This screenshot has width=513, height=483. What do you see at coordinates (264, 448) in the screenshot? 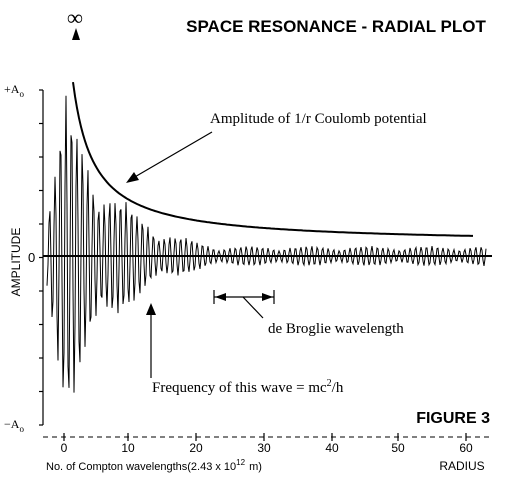
I see `x-tick-label: 30` at bounding box center [264, 448].